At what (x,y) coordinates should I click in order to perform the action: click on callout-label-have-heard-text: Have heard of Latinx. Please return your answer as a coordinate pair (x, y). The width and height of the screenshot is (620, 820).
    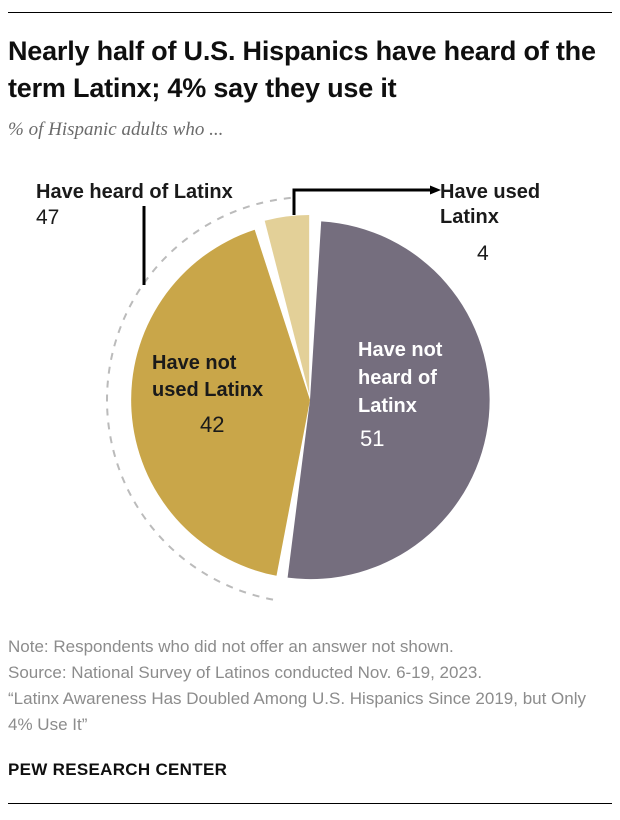
    Looking at the image, I should click on (134, 192).